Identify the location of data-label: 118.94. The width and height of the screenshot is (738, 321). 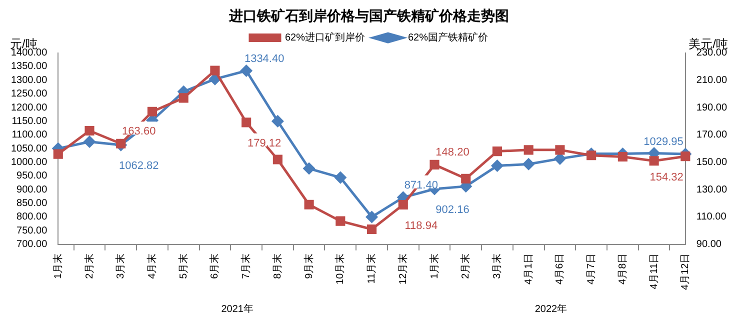
(421, 226).